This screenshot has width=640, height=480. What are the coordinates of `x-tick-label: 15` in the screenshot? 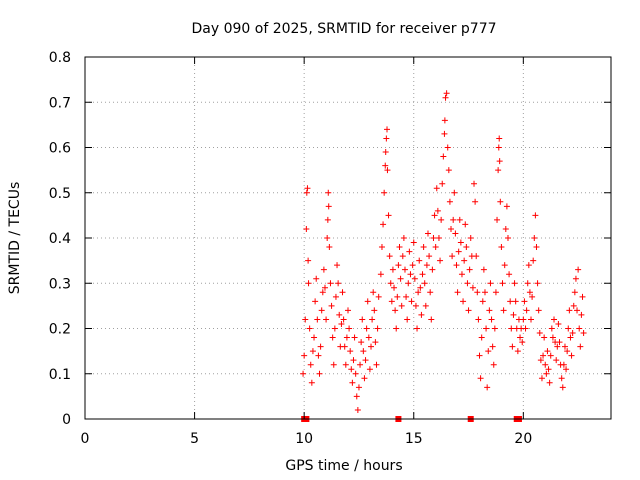 It's located at (414, 439).